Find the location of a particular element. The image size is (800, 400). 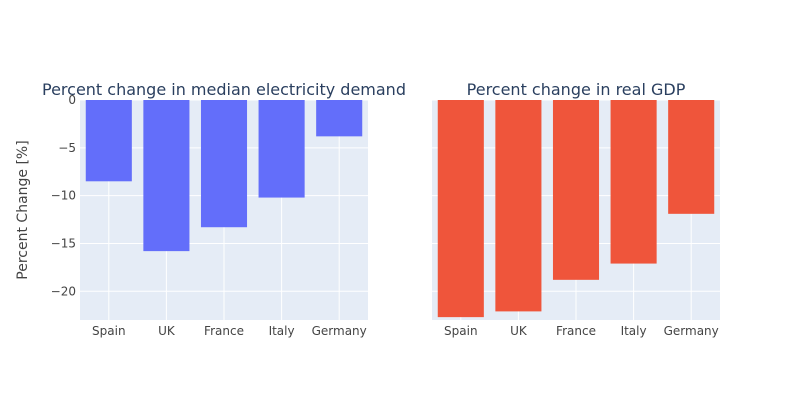

subplot-title: Percent change in real GDP is located at coordinates (576, 89).